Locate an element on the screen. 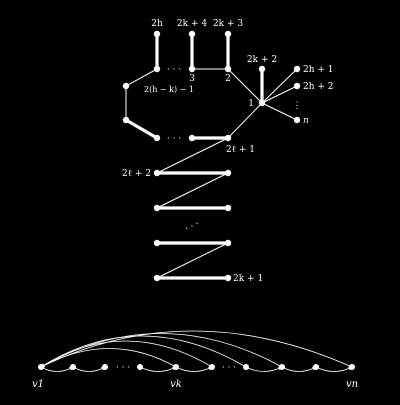 This screenshot has width=400, height=405. arc-from-v7 is located at coordinates (161, 350).